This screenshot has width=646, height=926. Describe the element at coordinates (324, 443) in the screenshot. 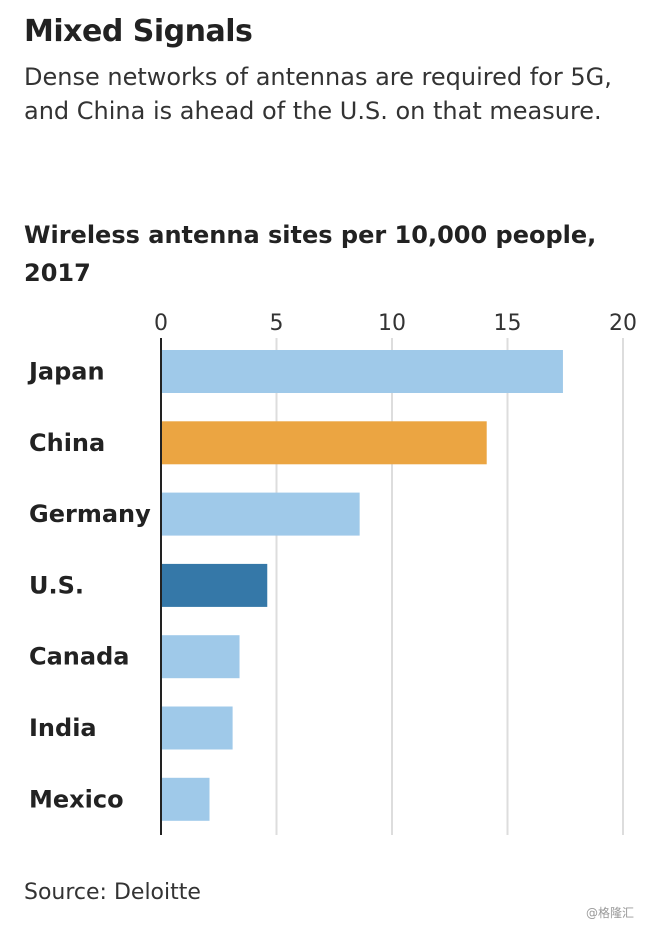

I see `bar-china` at that location.